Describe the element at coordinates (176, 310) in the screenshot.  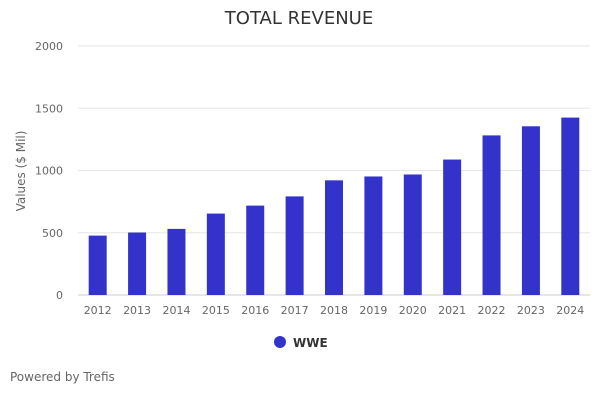
I see `x-tick-label: 2014` at that location.